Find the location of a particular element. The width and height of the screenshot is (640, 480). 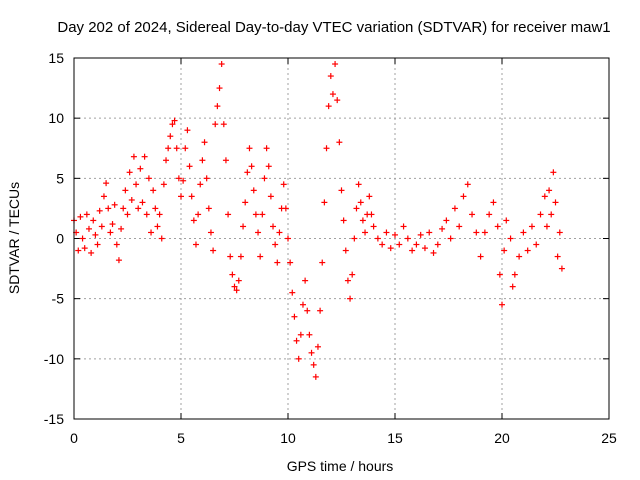

y-tick-label: -15 is located at coordinates (54, 419).